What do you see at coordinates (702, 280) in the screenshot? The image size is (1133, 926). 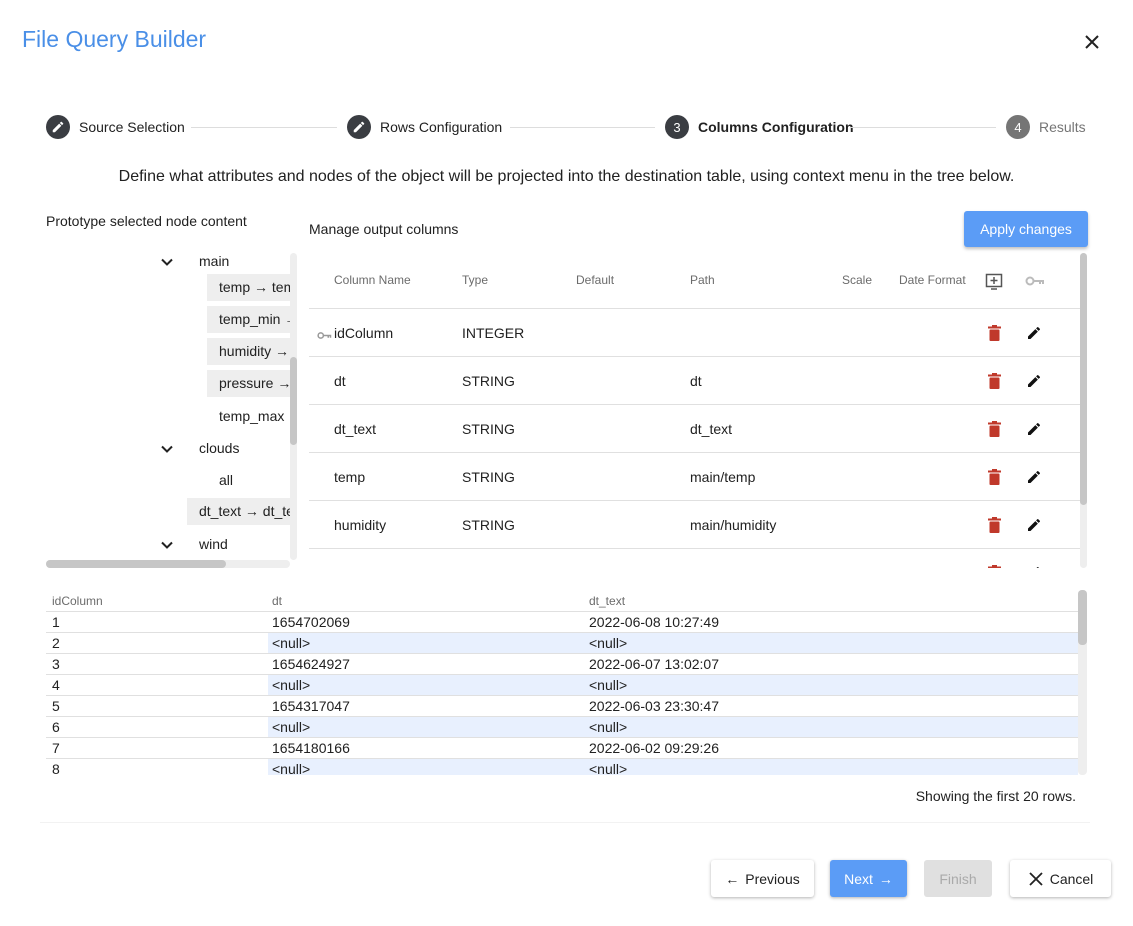 I see `column-header: Path` at bounding box center [702, 280].